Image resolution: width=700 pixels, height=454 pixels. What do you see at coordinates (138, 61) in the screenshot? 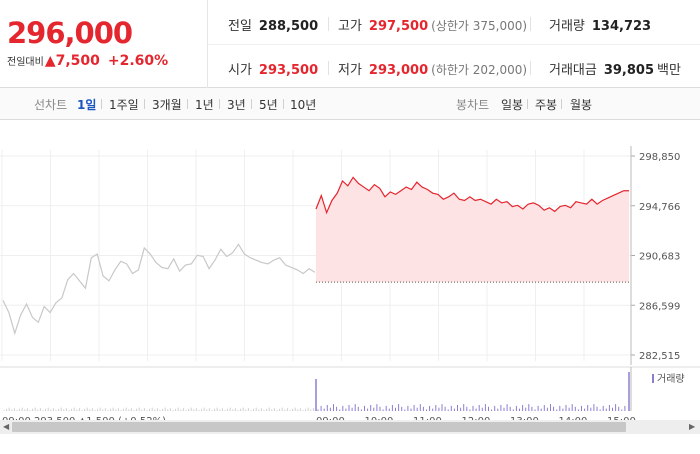
I see `change-rate: +2.60%` at bounding box center [138, 61].